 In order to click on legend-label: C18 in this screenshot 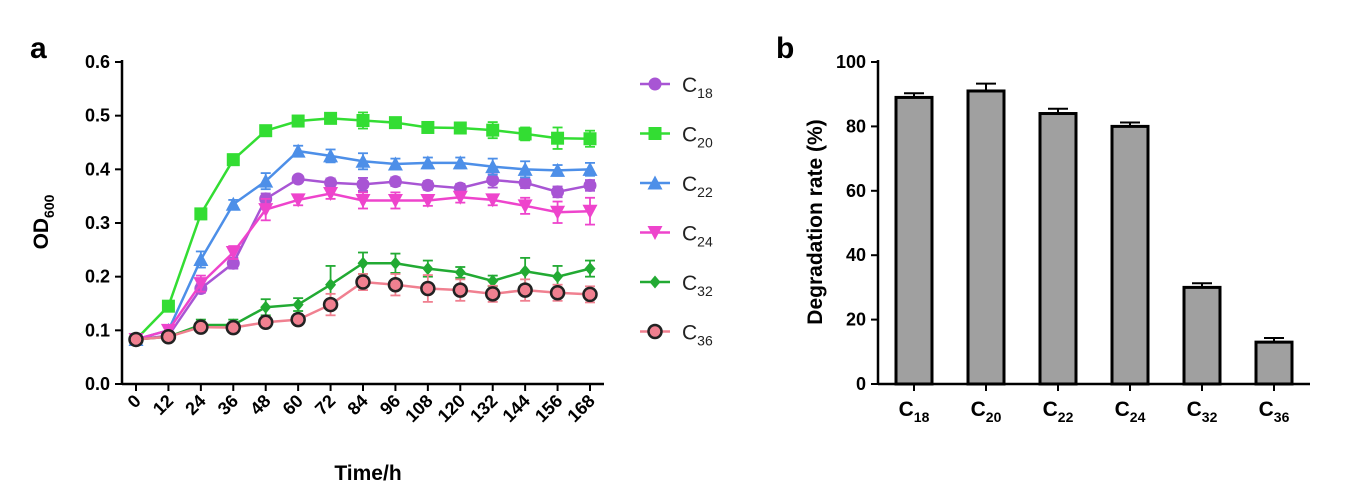, I will do `click(697, 87)`.